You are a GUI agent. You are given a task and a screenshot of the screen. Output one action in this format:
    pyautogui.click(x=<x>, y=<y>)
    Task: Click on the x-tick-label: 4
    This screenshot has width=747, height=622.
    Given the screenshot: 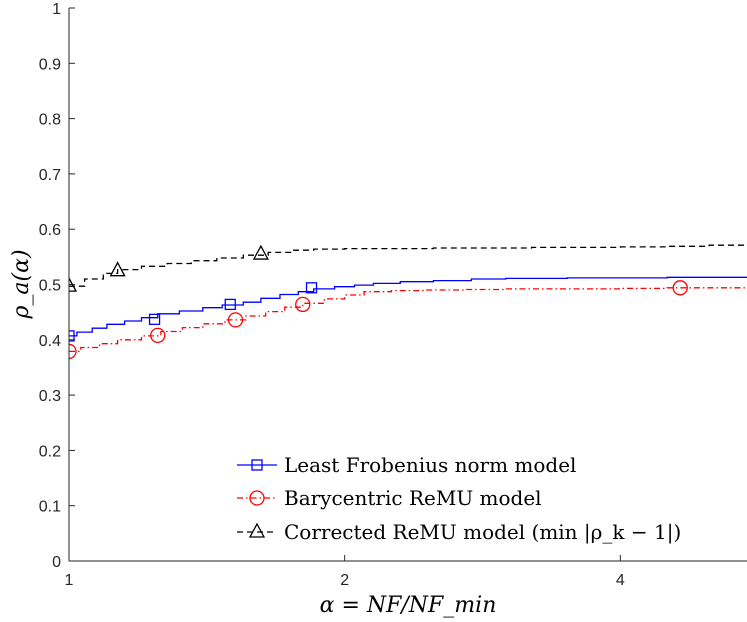 What is the action you would take?
    pyautogui.click(x=620, y=580)
    